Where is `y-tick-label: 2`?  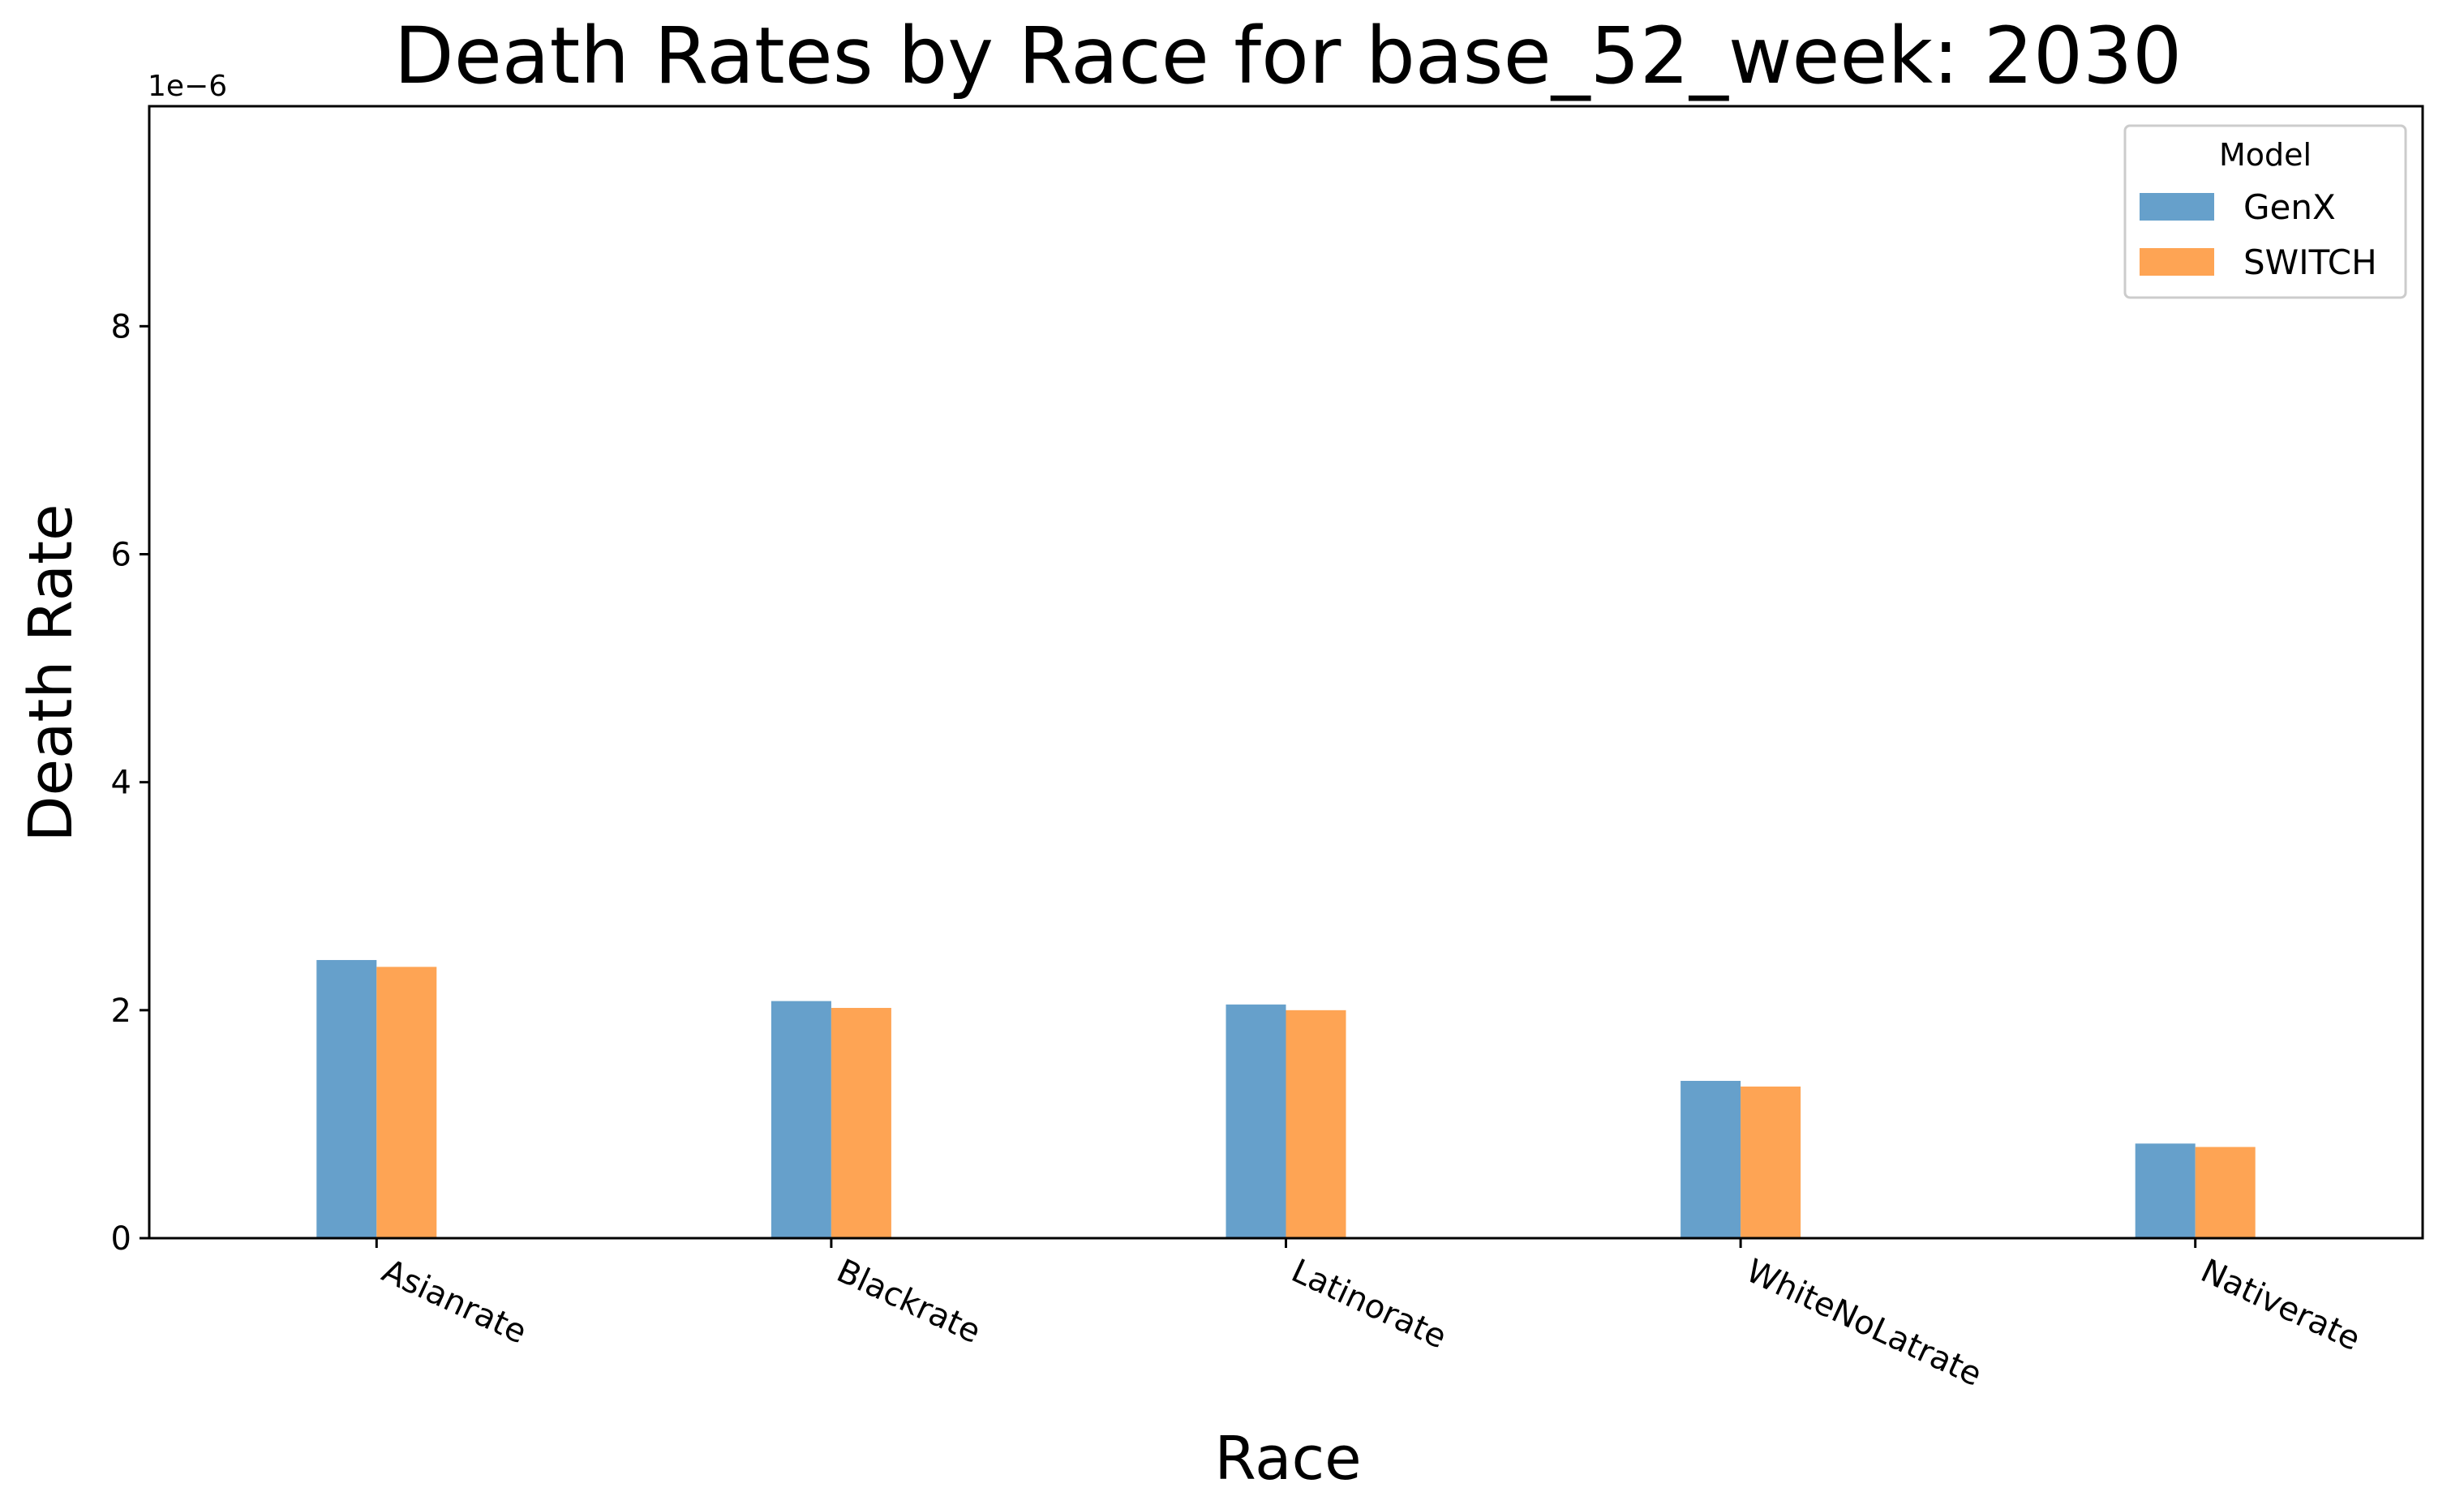 y-tick-label: 2 is located at coordinates (121, 1011).